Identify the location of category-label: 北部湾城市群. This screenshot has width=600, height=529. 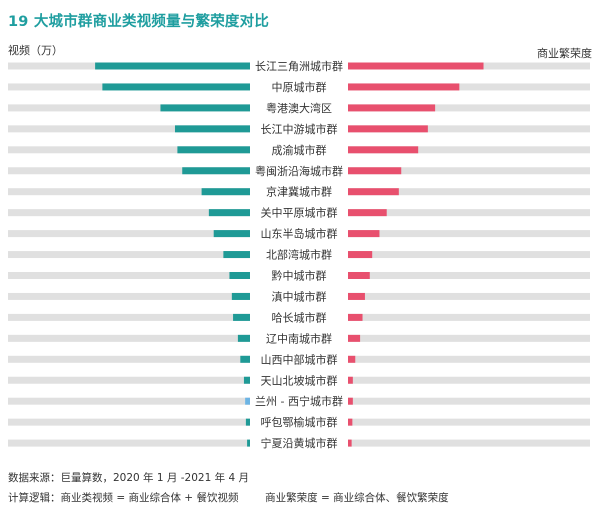
(299, 255).